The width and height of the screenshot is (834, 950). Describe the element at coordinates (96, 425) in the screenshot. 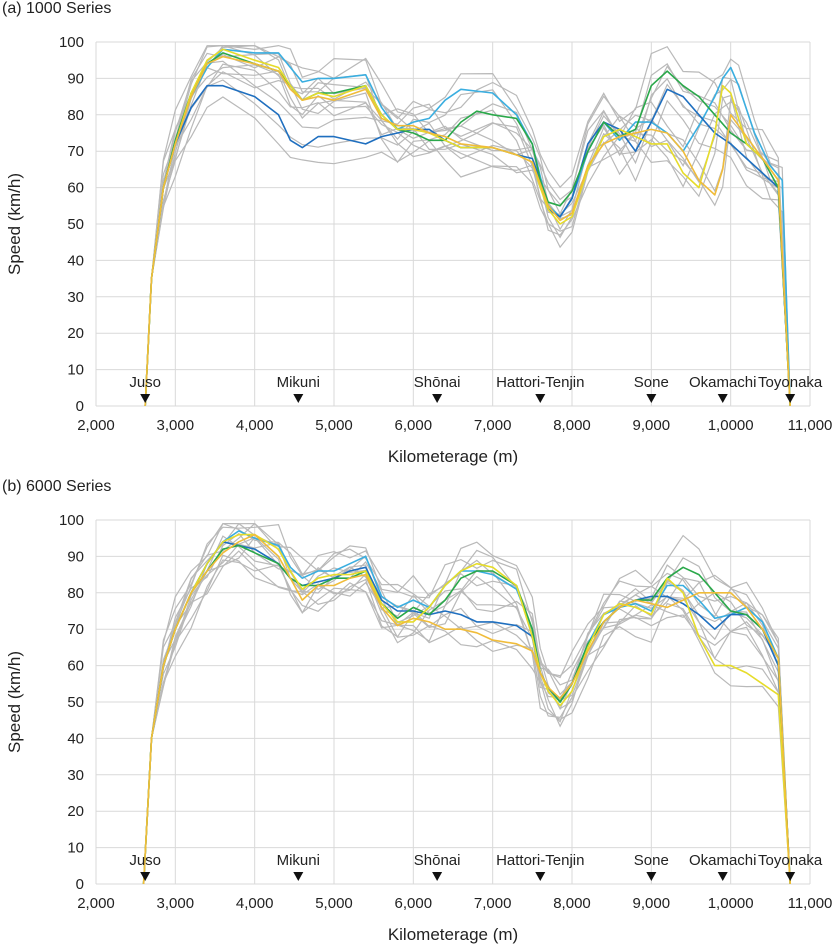

I see `x-tick-label: 2,000` at that location.